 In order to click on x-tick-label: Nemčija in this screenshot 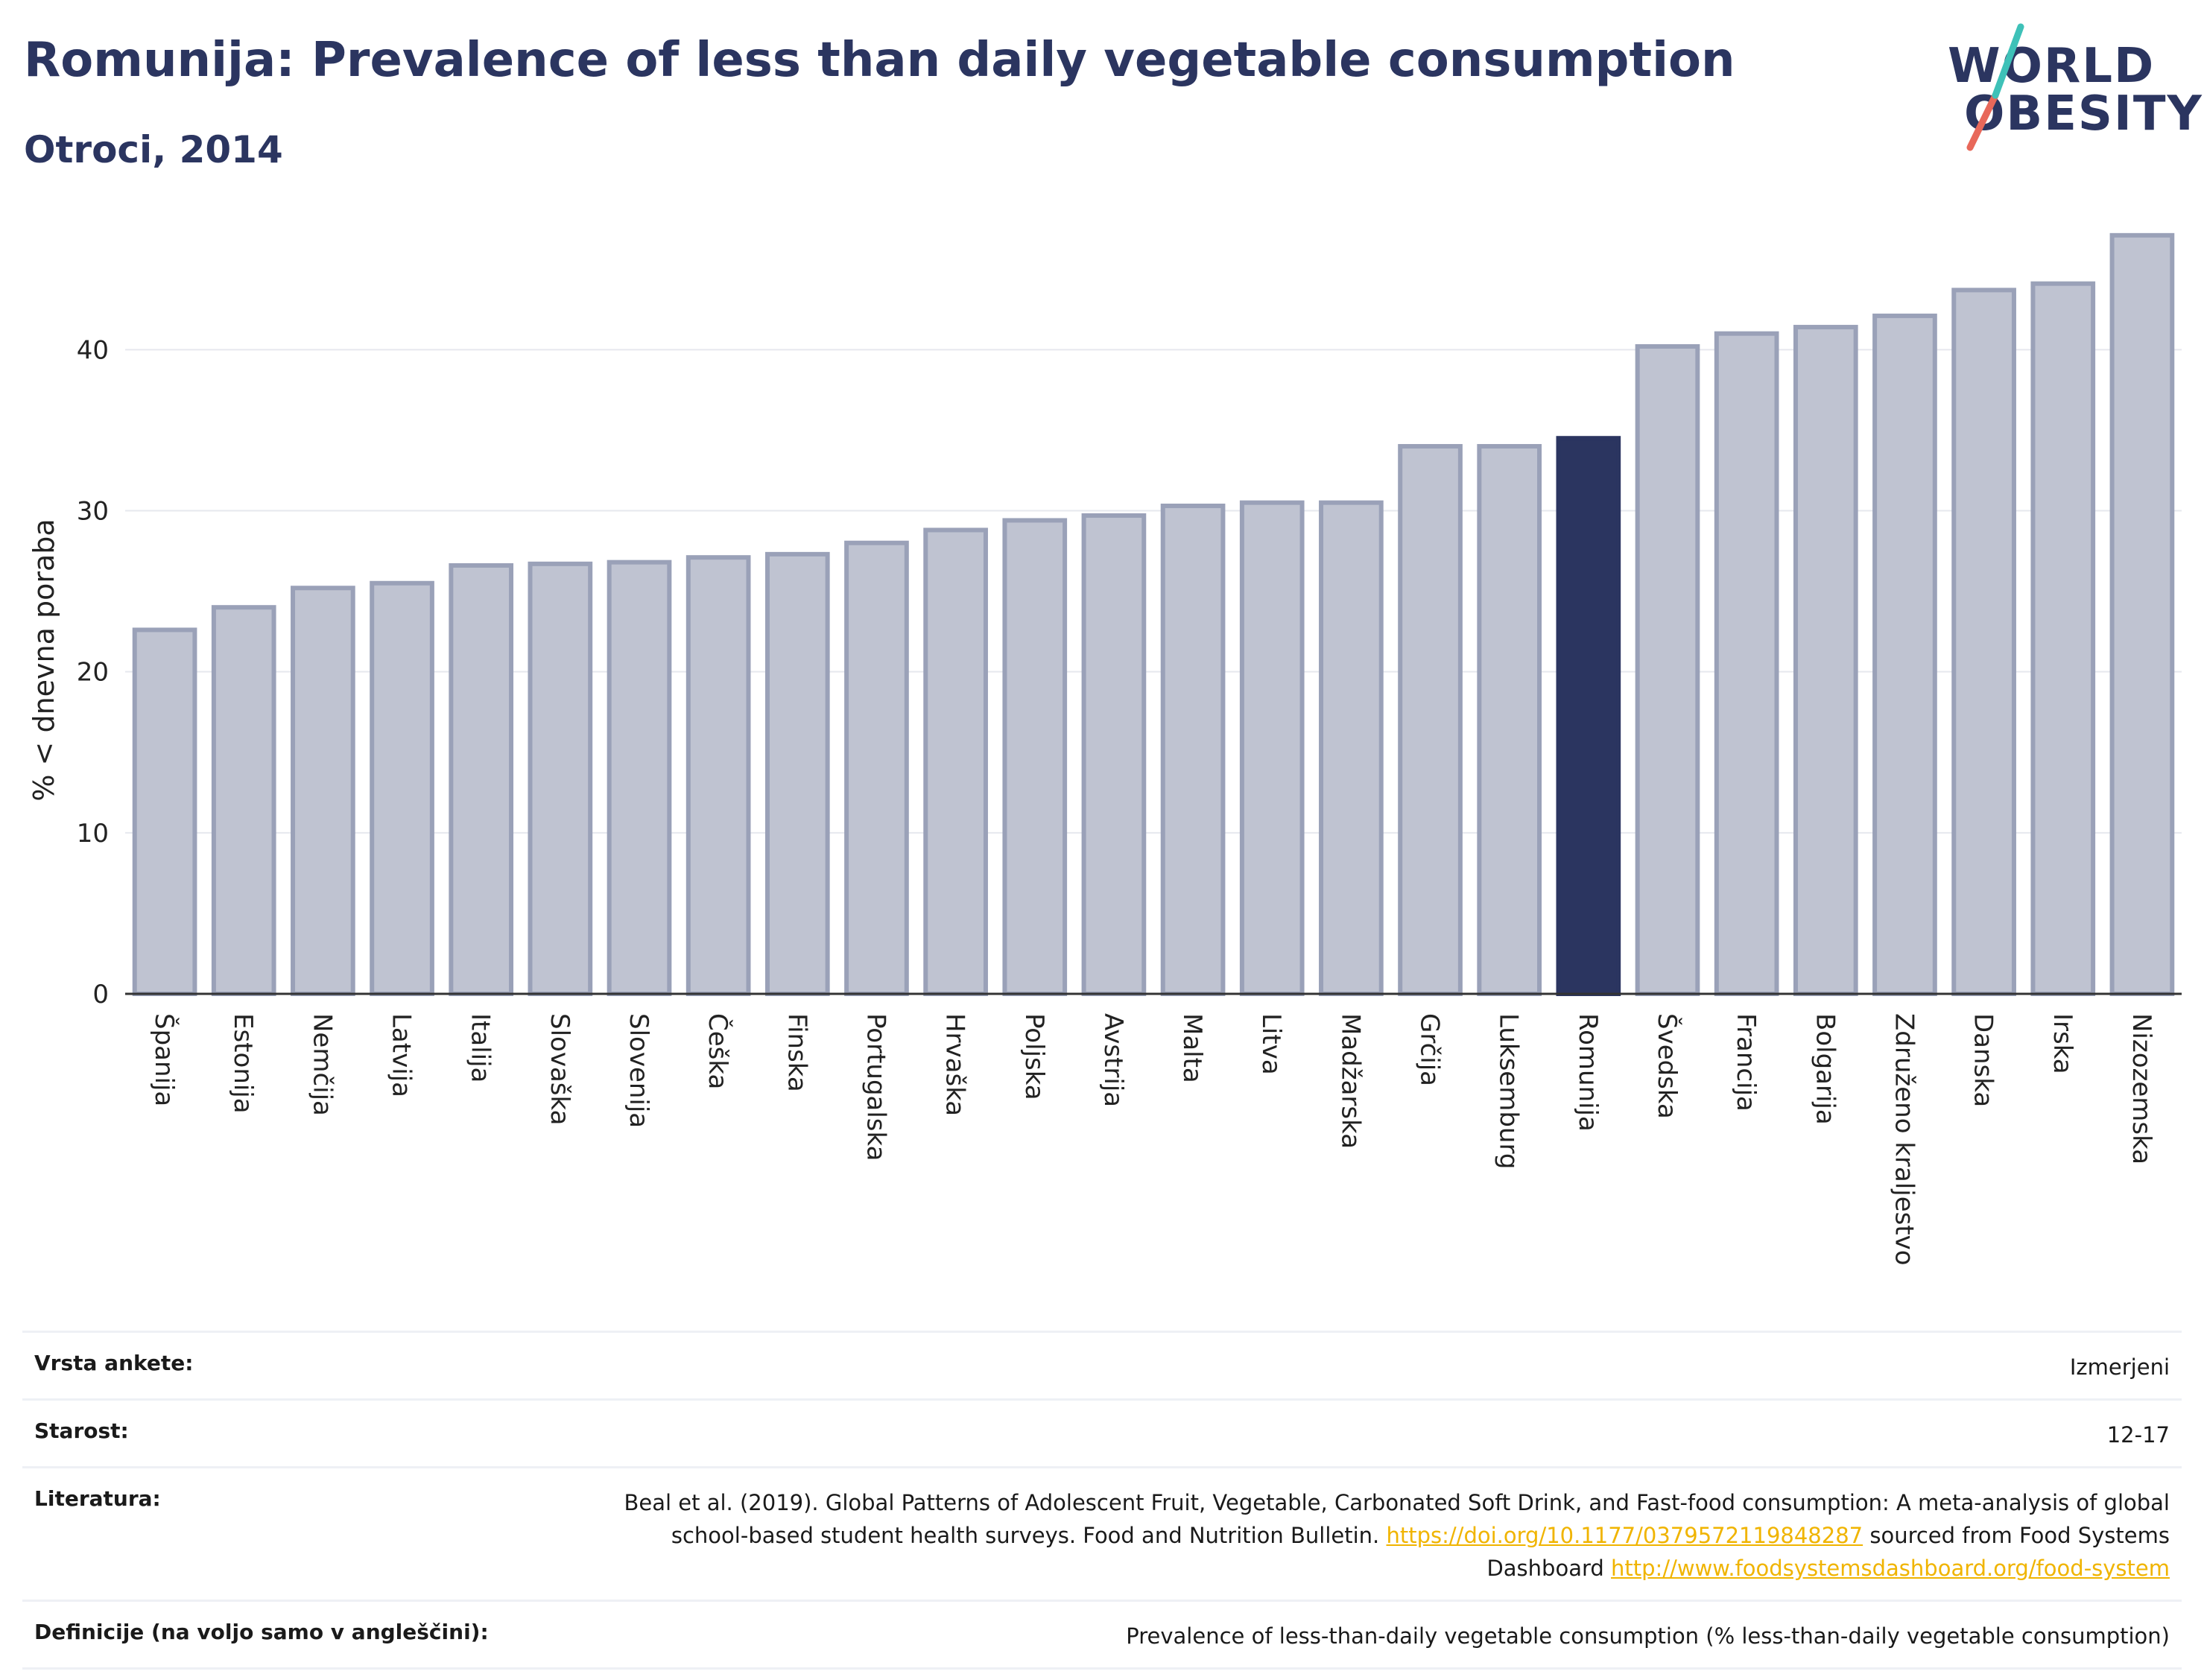, I will do `click(322, 1064)`.